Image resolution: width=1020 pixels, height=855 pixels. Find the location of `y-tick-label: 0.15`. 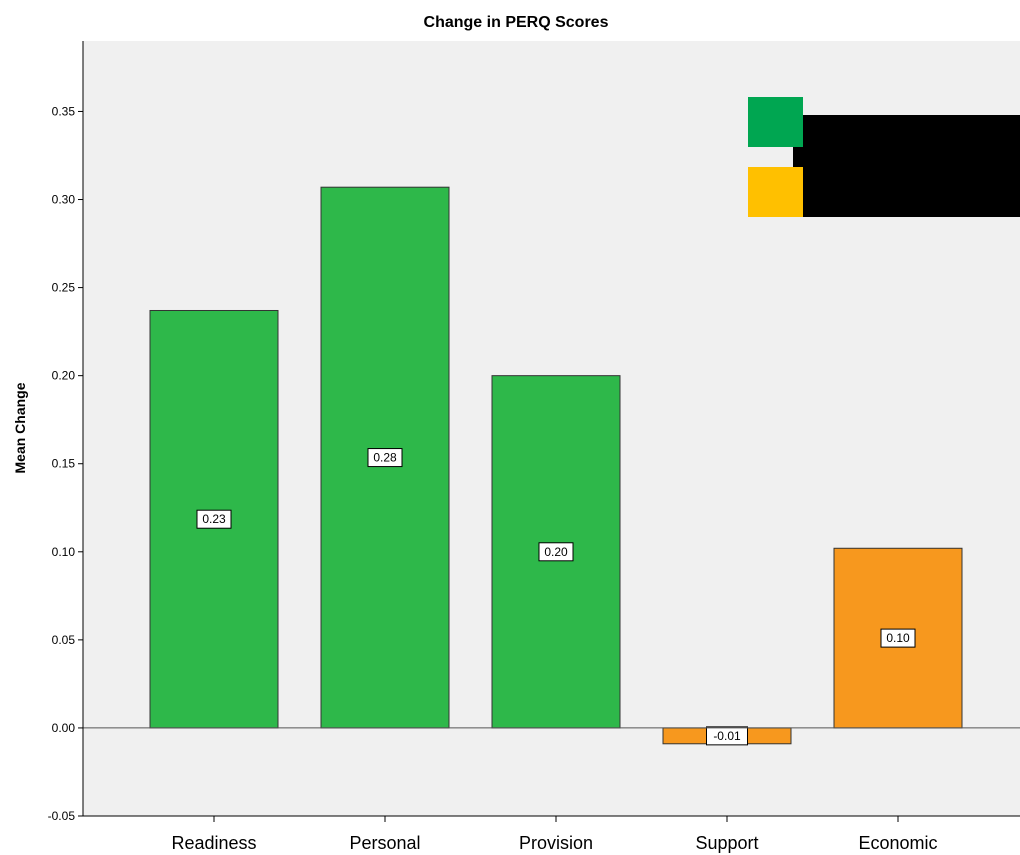

y-tick-label: 0.15 is located at coordinates (64, 464).